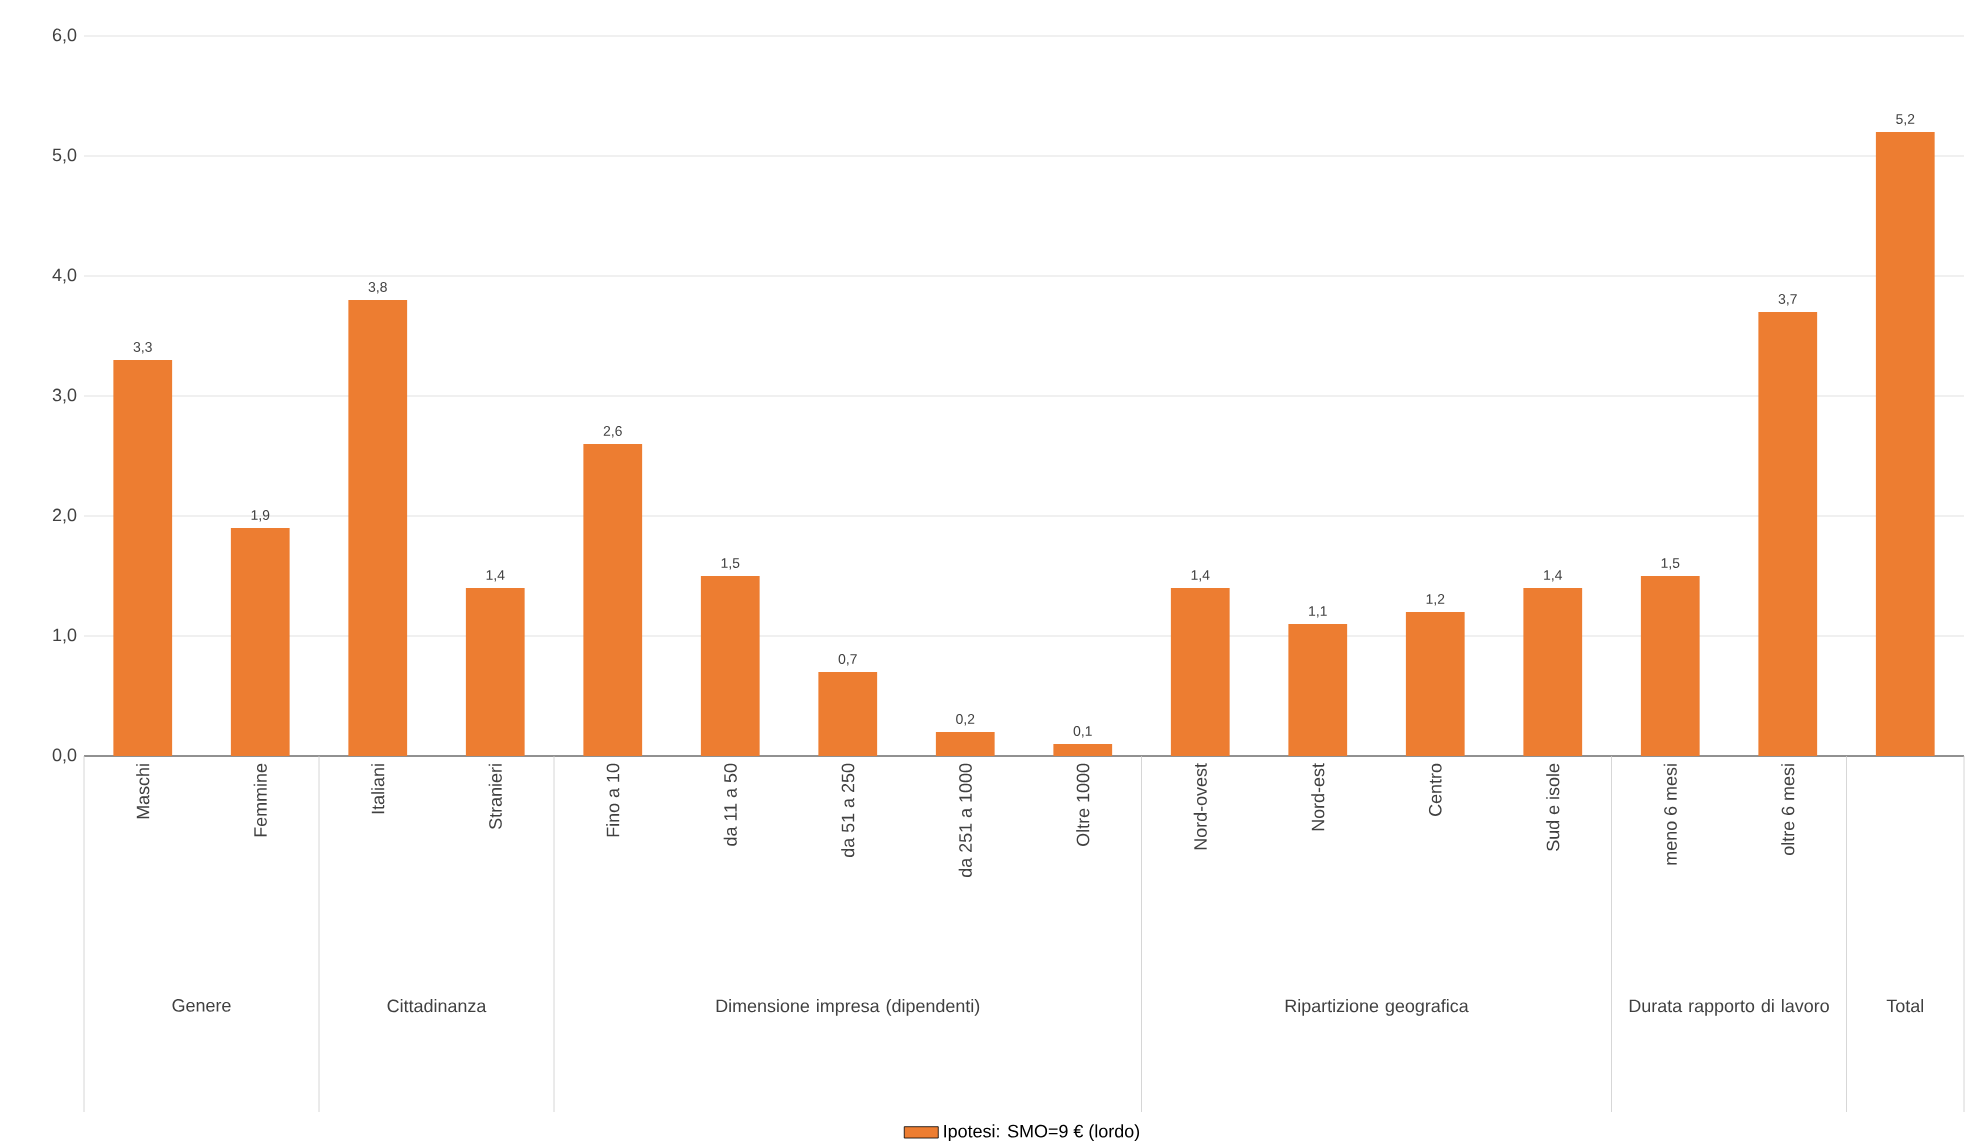 Image resolution: width=1986 pixels, height=1148 pixels. What do you see at coordinates (730, 804) in the screenshot?
I see `x-tick-label: da 11 a 50` at bounding box center [730, 804].